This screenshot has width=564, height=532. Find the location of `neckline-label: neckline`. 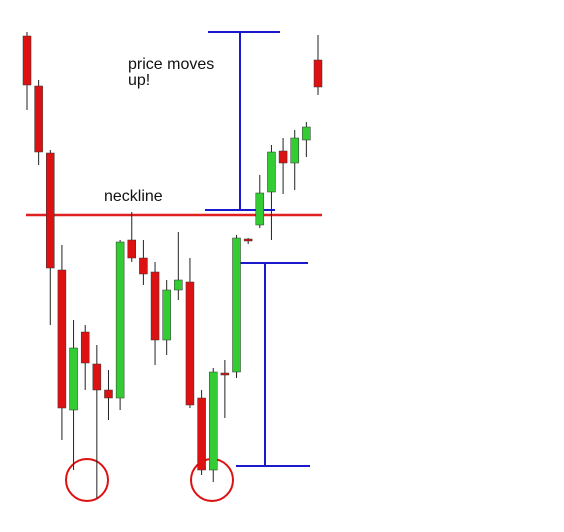

neckline-label: neckline is located at coordinates (133, 196).